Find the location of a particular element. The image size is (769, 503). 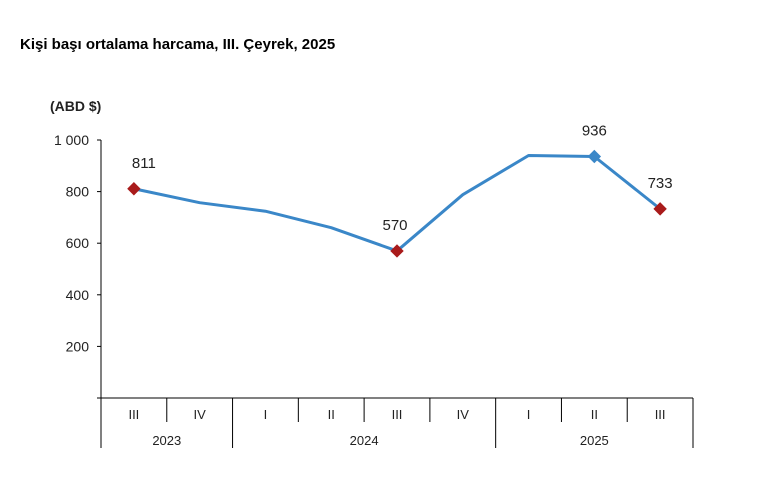

y-tick-label: 200 is located at coordinates (78, 346).